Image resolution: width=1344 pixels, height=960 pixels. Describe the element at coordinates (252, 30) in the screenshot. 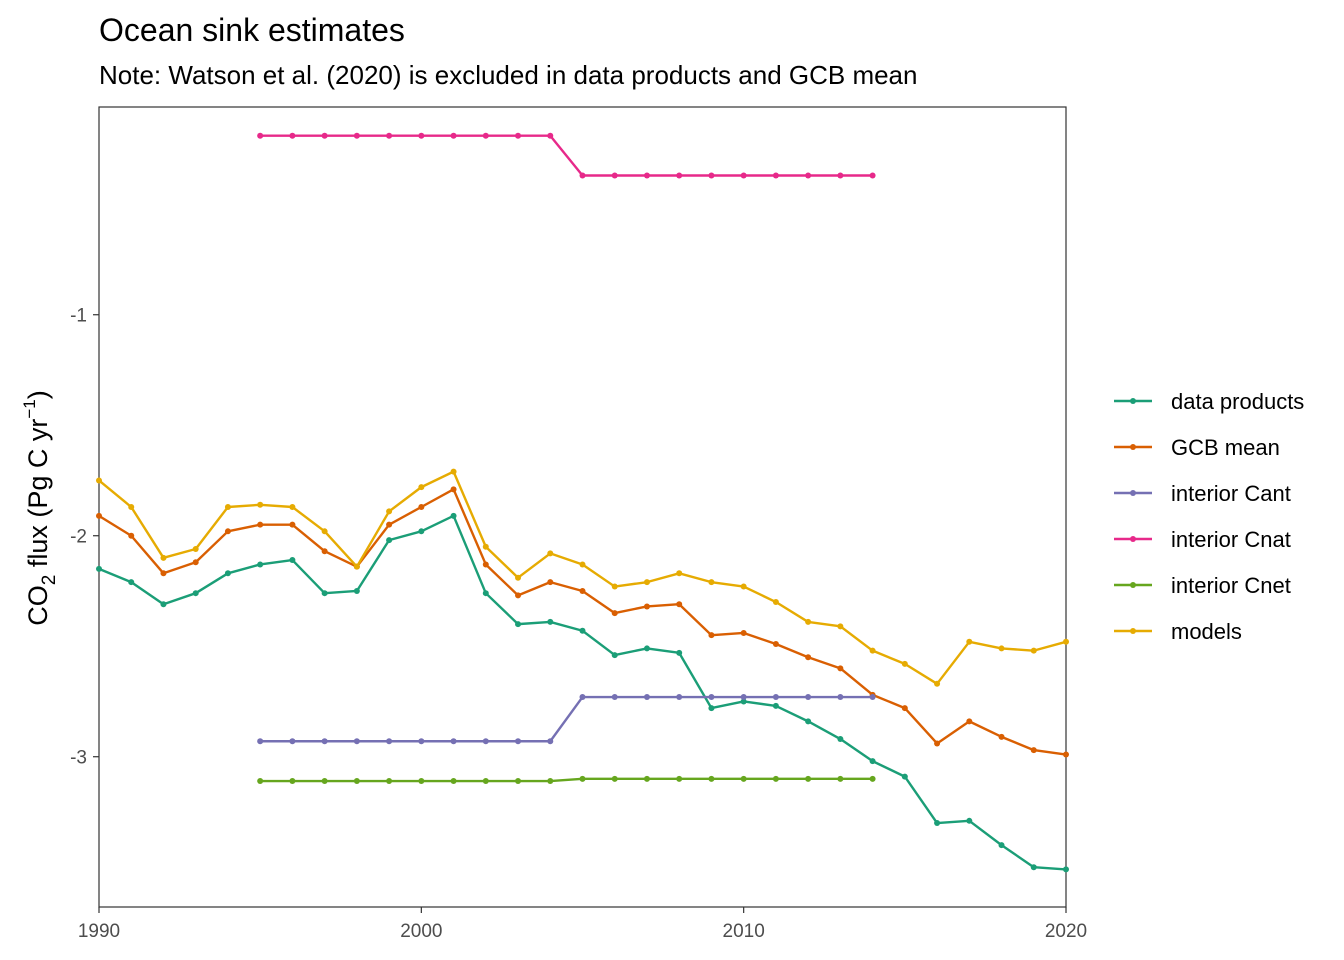

I see `chart-title: Ocean sink estimates` at that location.